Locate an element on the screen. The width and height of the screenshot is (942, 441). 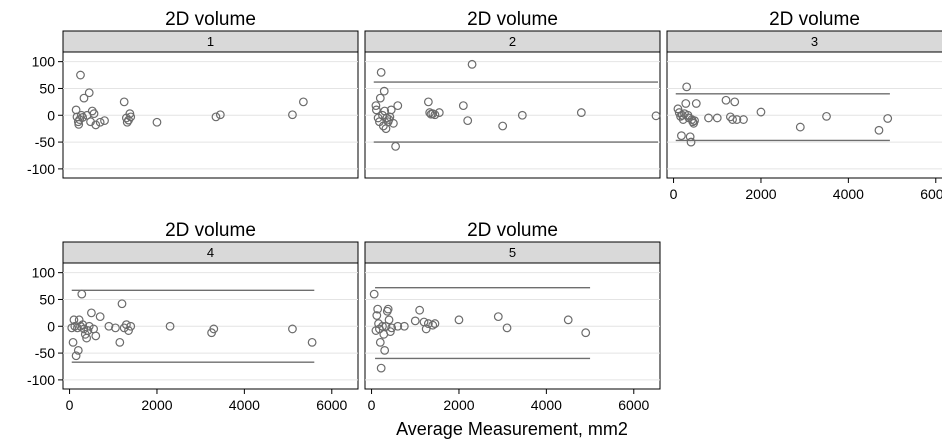
panel-strip is located at coordinates (804, 41).